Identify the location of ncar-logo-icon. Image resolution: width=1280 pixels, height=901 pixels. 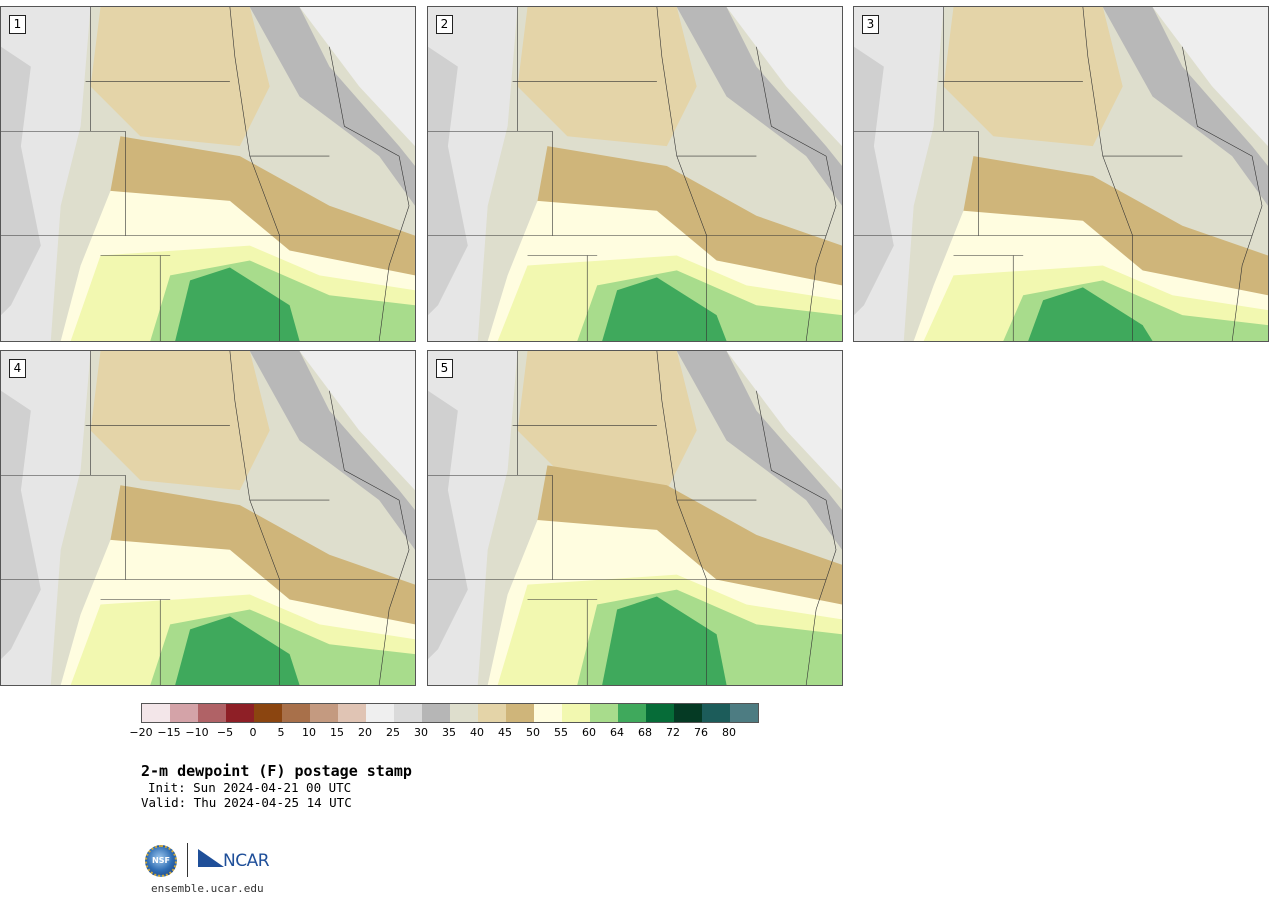
(211, 858).